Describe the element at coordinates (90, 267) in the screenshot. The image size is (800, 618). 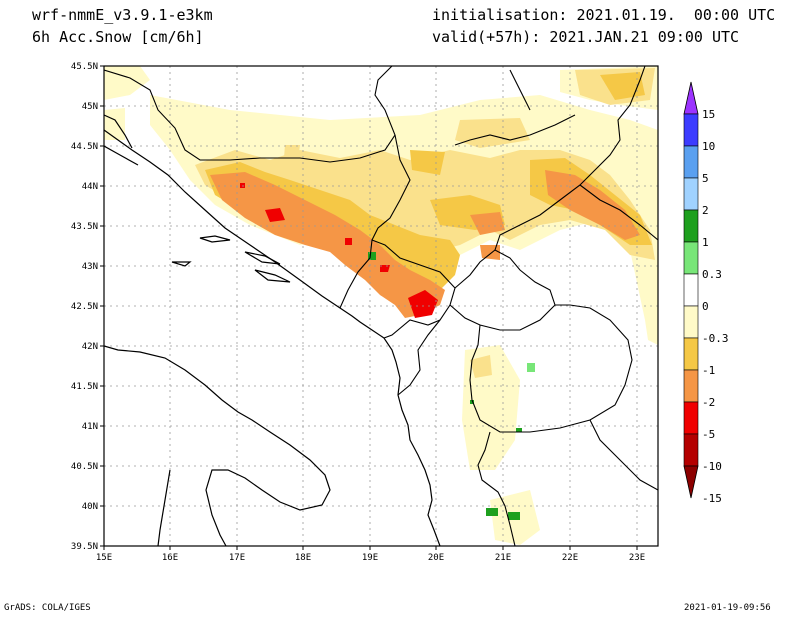
I see `lat-label: 43N` at that location.